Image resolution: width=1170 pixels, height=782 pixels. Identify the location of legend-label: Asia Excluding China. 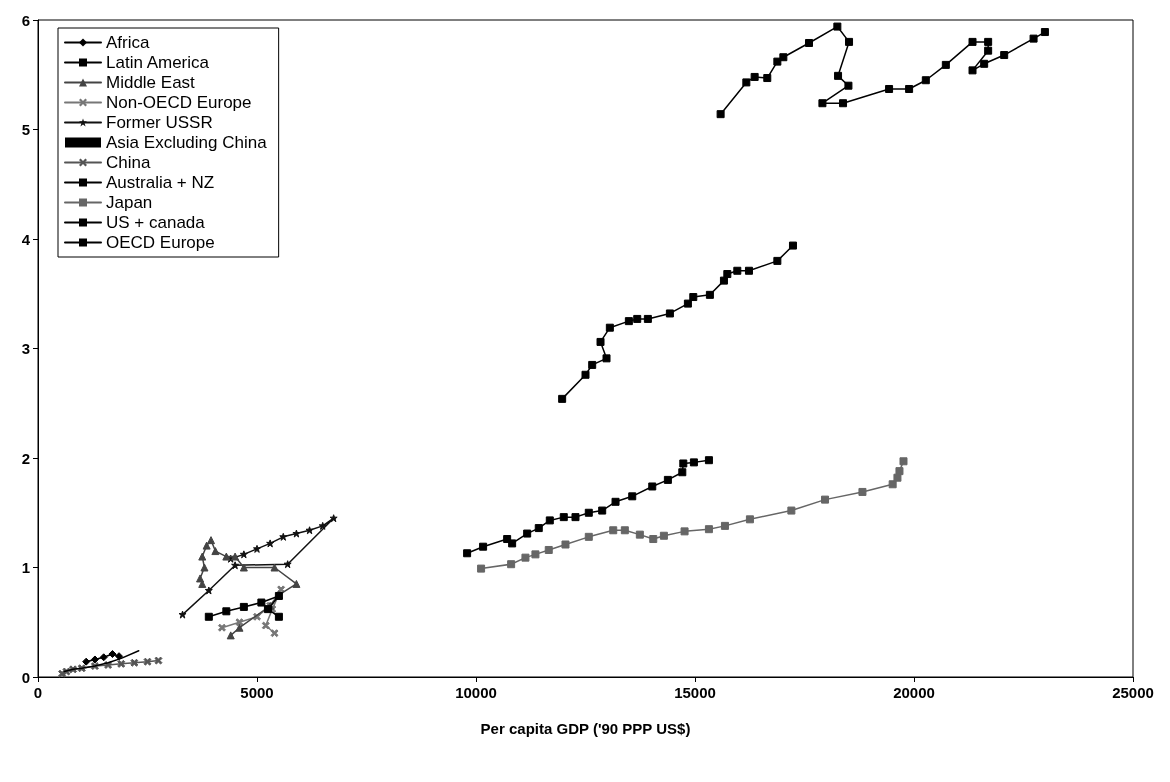
(187, 142).